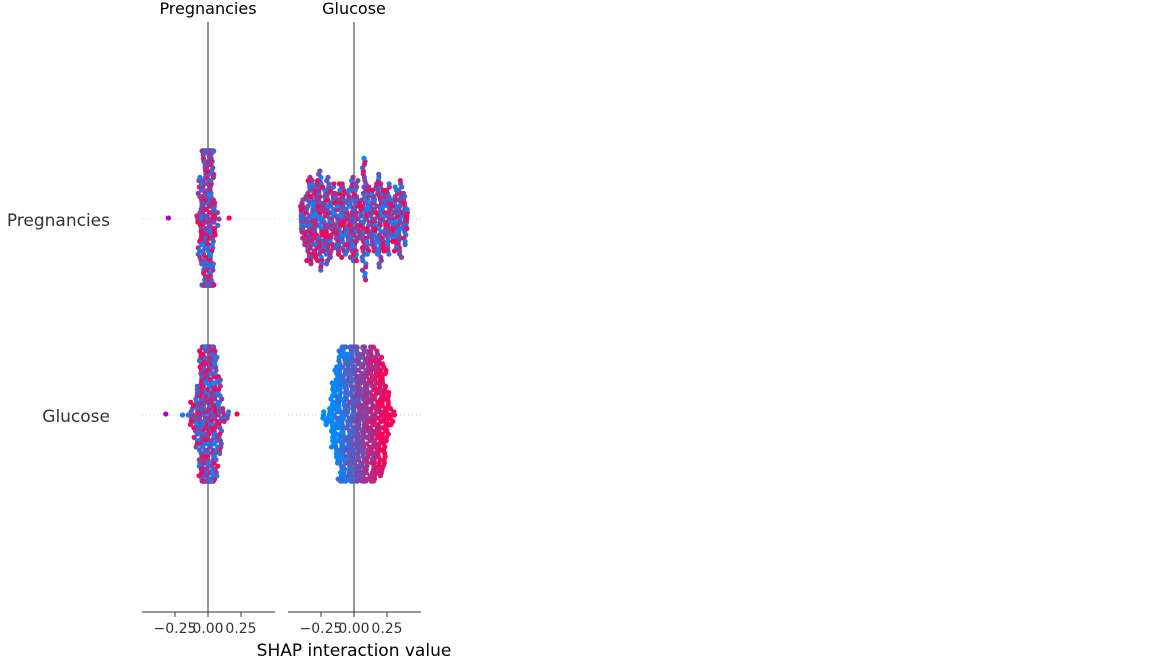  What do you see at coordinates (353, 629) in the screenshot?
I see `x-tick-label-1-1: 0.00` at bounding box center [353, 629].